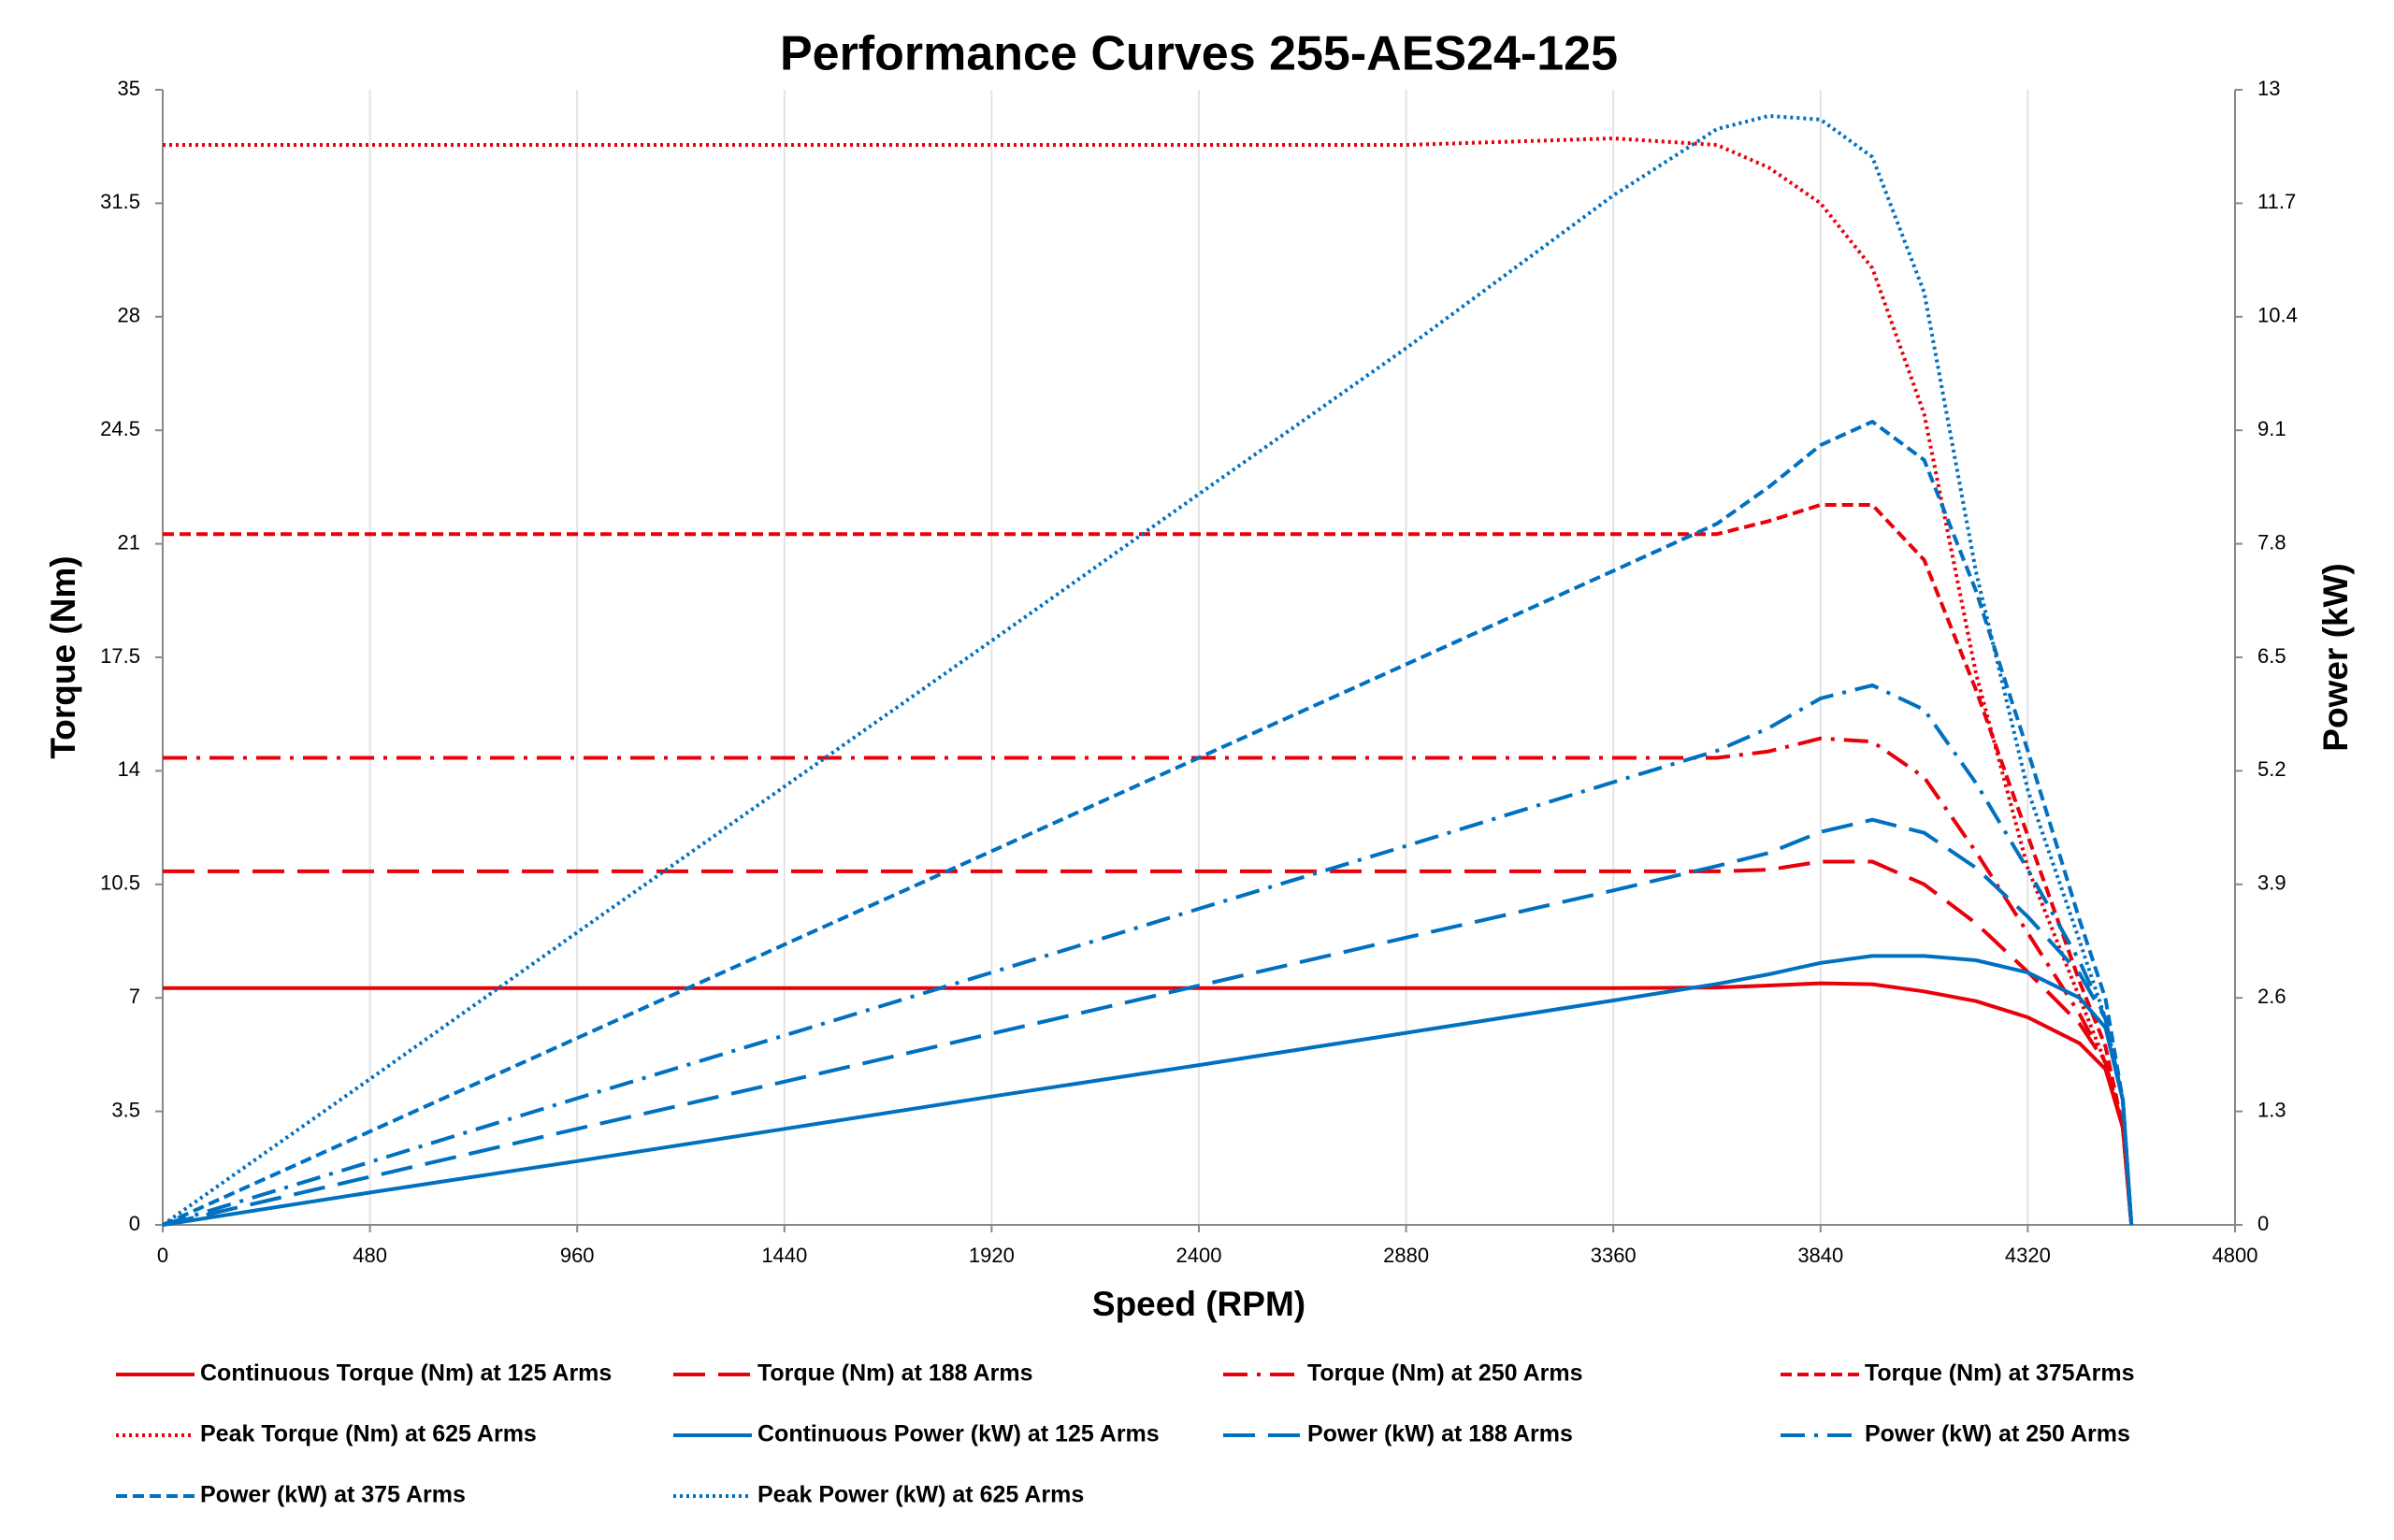  What do you see at coordinates (2271, 883) in the screenshot?
I see `y2-tick-label: 3.9` at bounding box center [2271, 883].